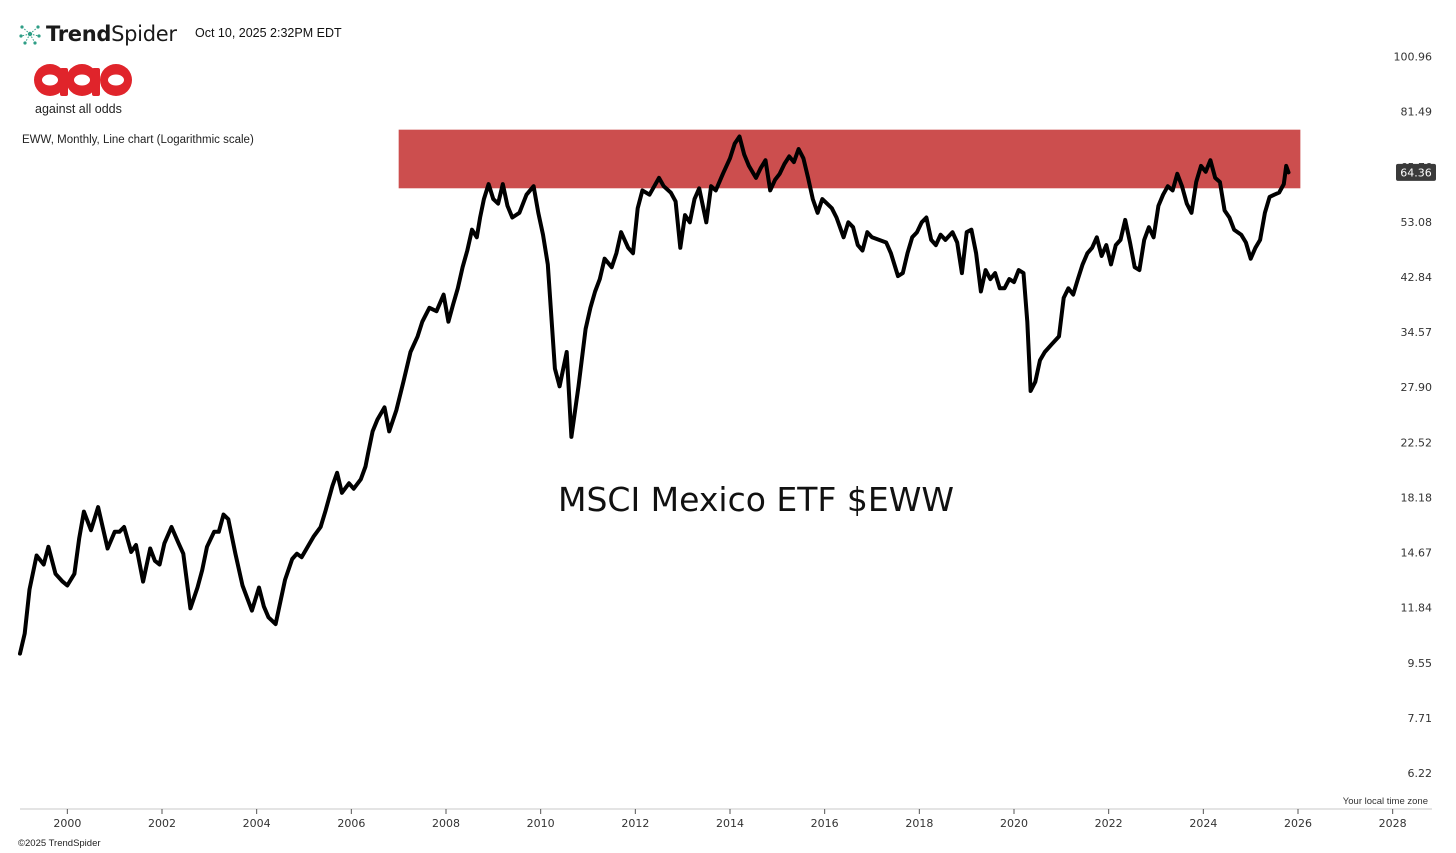 This screenshot has width=1456, height=853. Describe the element at coordinates (1420, 718) in the screenshot. I see `y-tick-label: 7.71` at that location.